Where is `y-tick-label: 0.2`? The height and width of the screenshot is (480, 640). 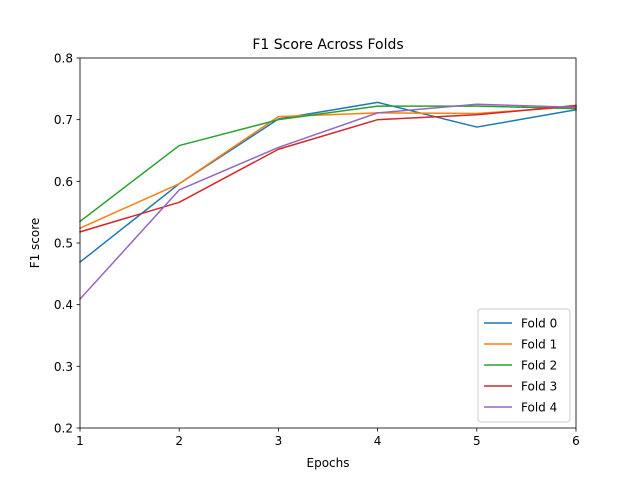 y-tick-label: 0.2 is located at coordinates (63, 429).